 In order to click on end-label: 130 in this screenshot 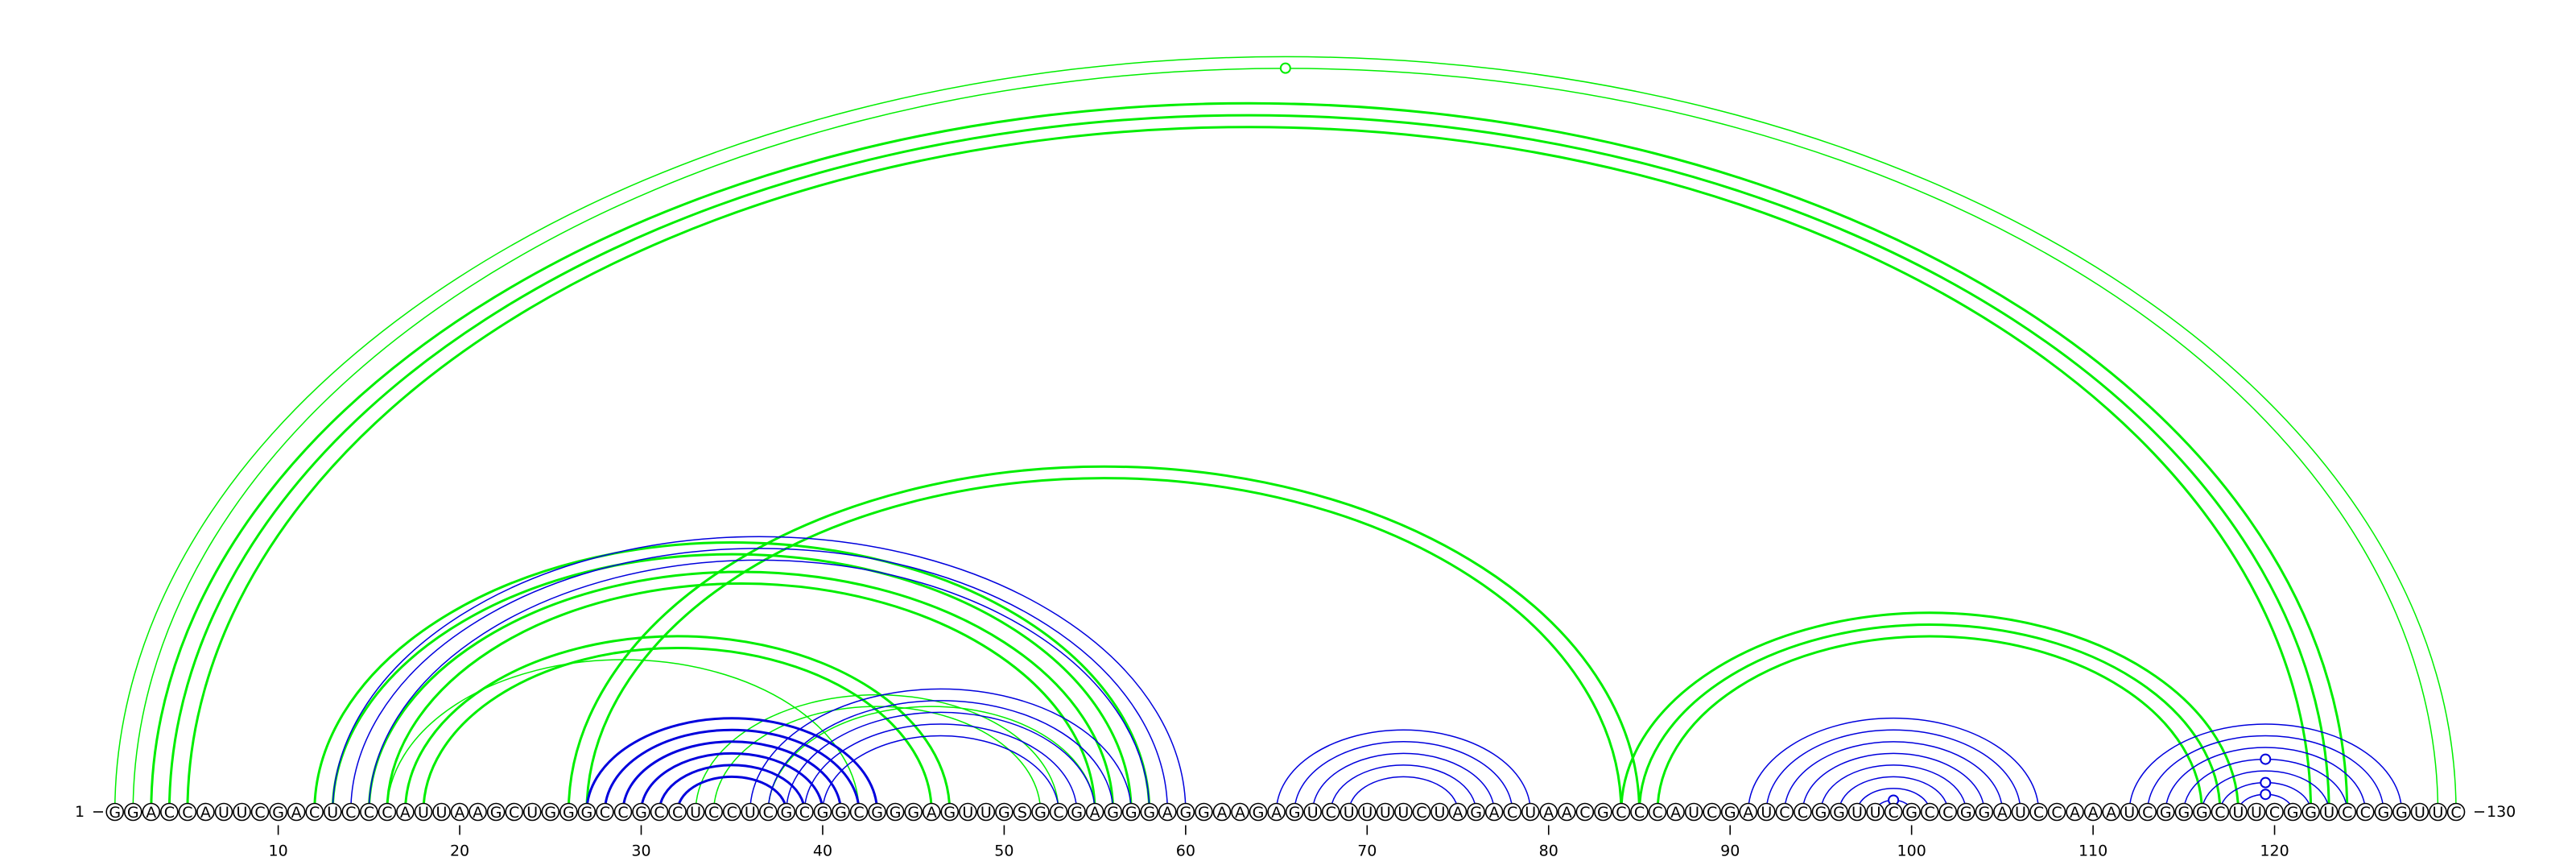, I will do `click(2501, 812)`.